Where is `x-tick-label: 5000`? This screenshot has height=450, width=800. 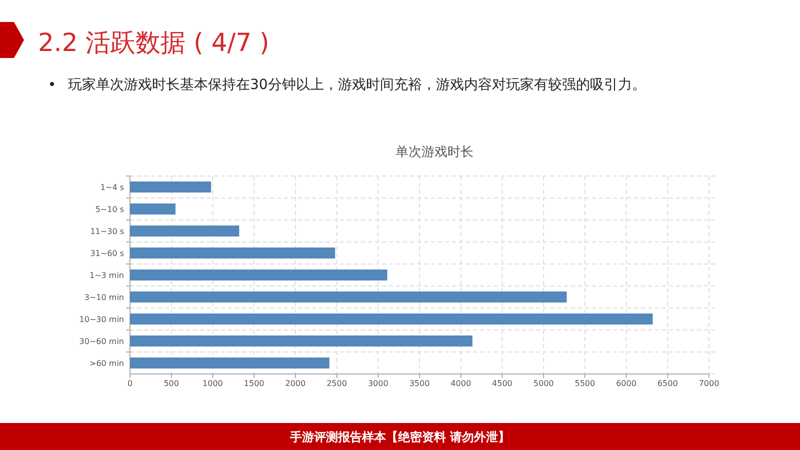
x-tick-label: 5000 is located at coordinates (543, 383).